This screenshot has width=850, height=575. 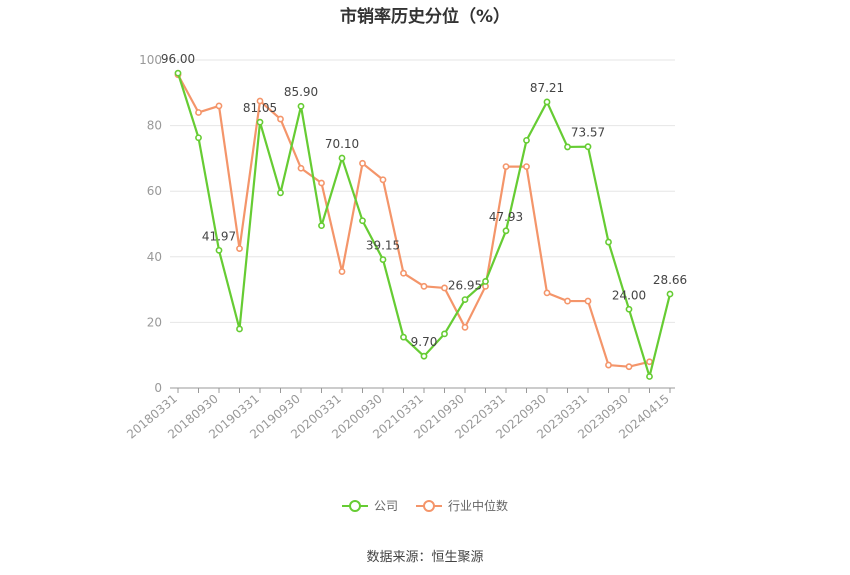 What do you see at coordinates (670, 280) in the screenshot?
I see `data-label: 28.66` at bounding box center [670, 280].